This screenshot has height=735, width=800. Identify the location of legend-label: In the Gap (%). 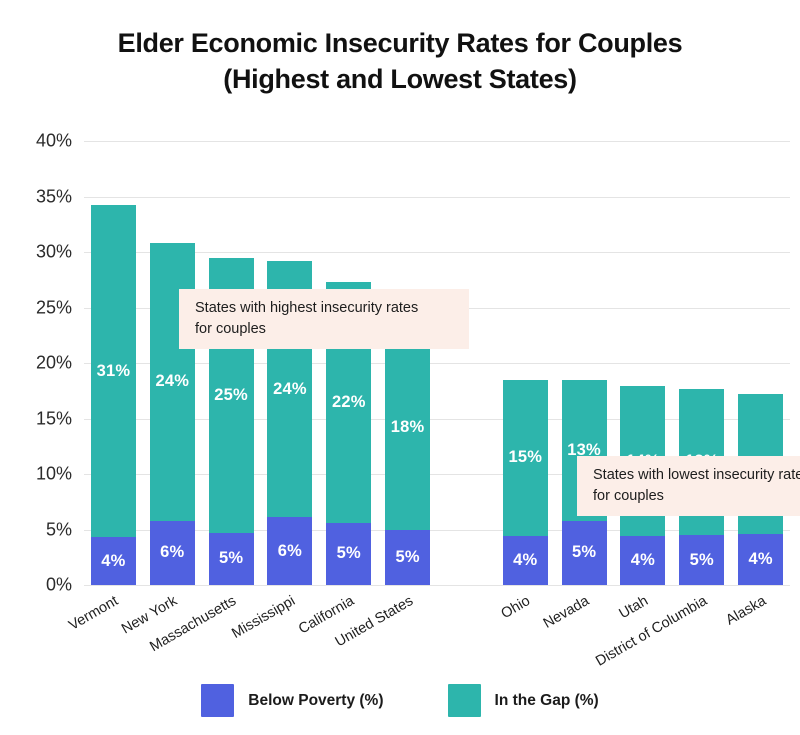
(546, 700).